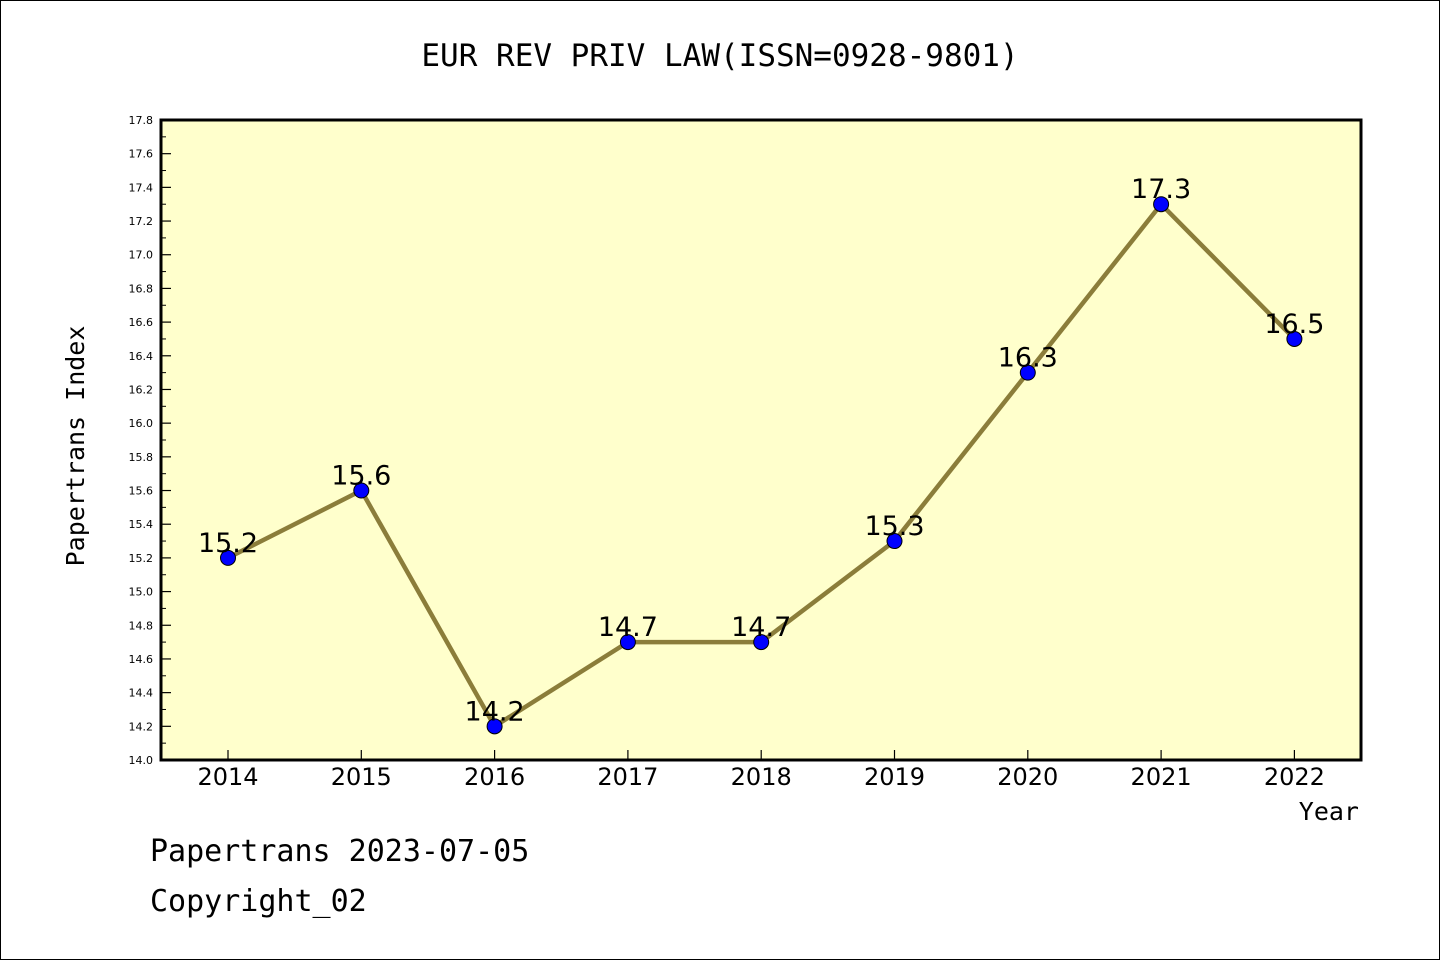  I want to click on y-axis-title: Papertrans Index, so click(75, 446).